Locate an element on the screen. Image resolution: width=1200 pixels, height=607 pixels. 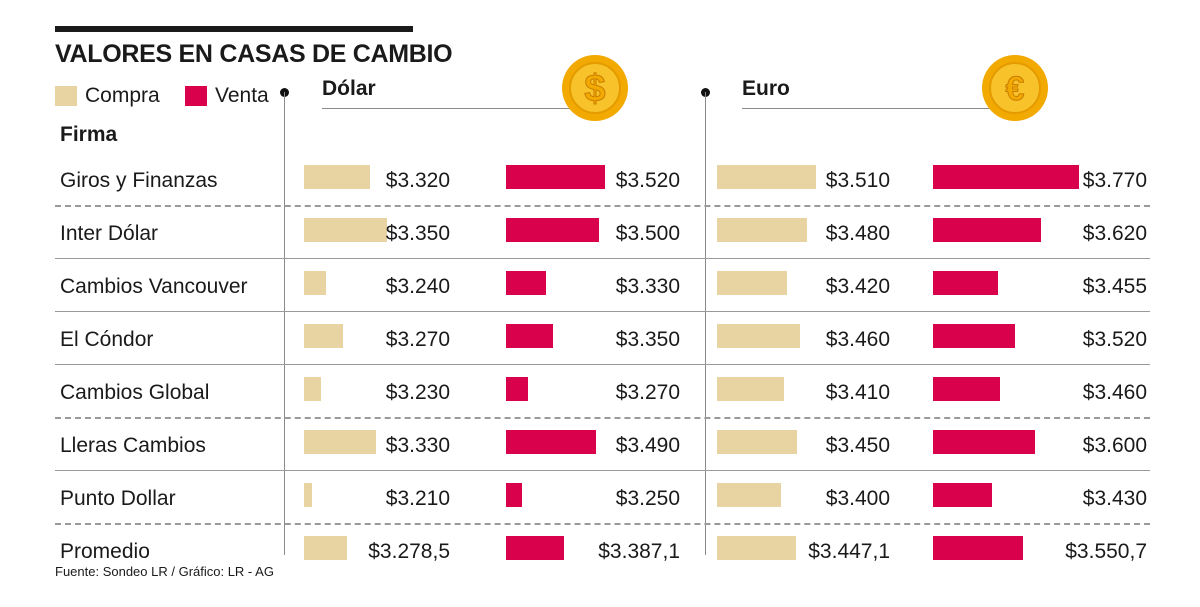
bar-dolar-compra-cambios-vancouver is located at coordinates (315, 283).